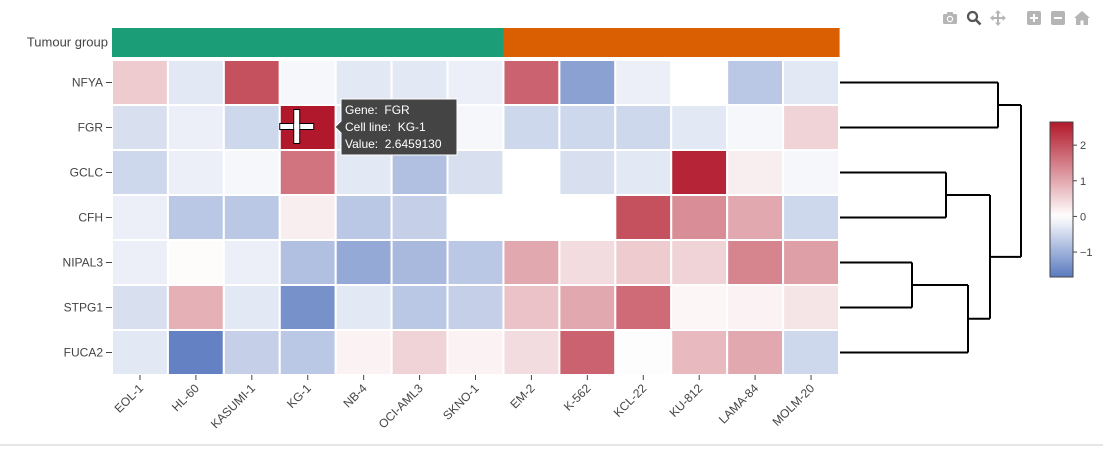 The image size is (1103, 451). What do you see at coordinates (551, 445) in the screenshot?
I see `bottom-border` at bounding box center [551, 445].